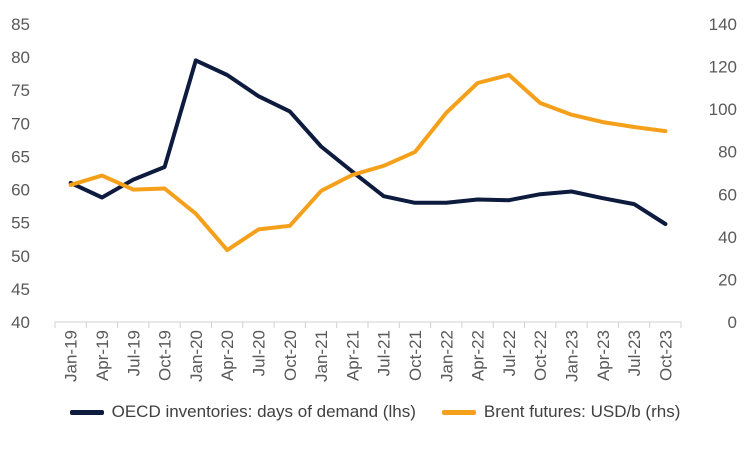  I want to click on right-tick-label: 120, so click(723, 67).